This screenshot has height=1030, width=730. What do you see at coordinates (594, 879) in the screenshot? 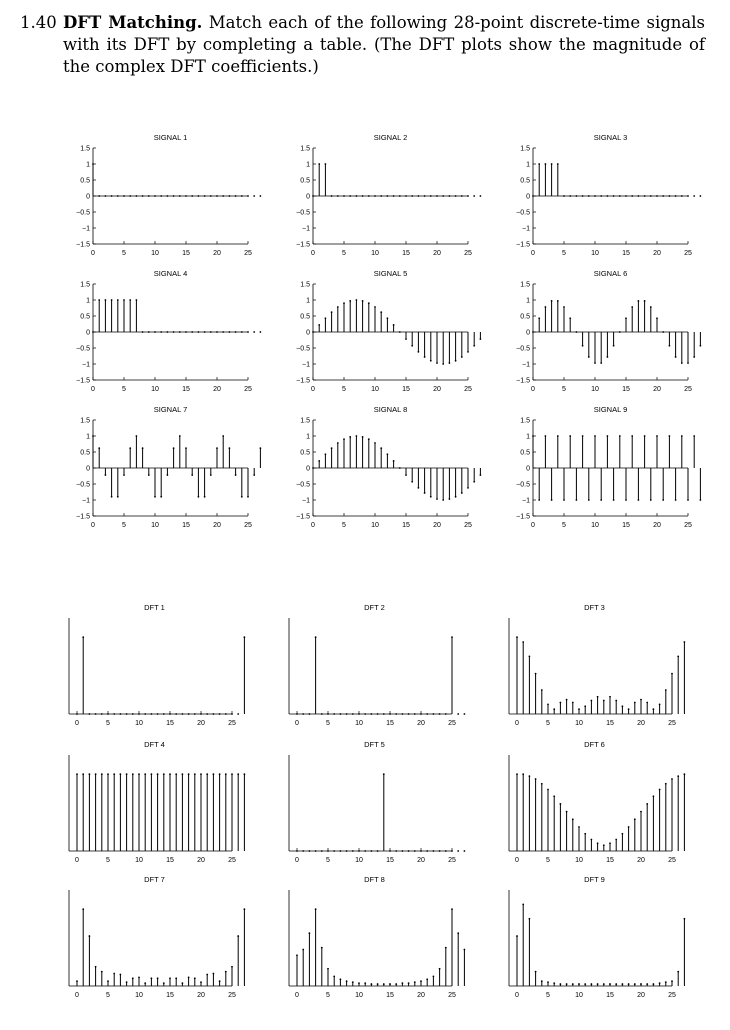
I see `plot-title: DFT 9` at bounding box center [594, 879].